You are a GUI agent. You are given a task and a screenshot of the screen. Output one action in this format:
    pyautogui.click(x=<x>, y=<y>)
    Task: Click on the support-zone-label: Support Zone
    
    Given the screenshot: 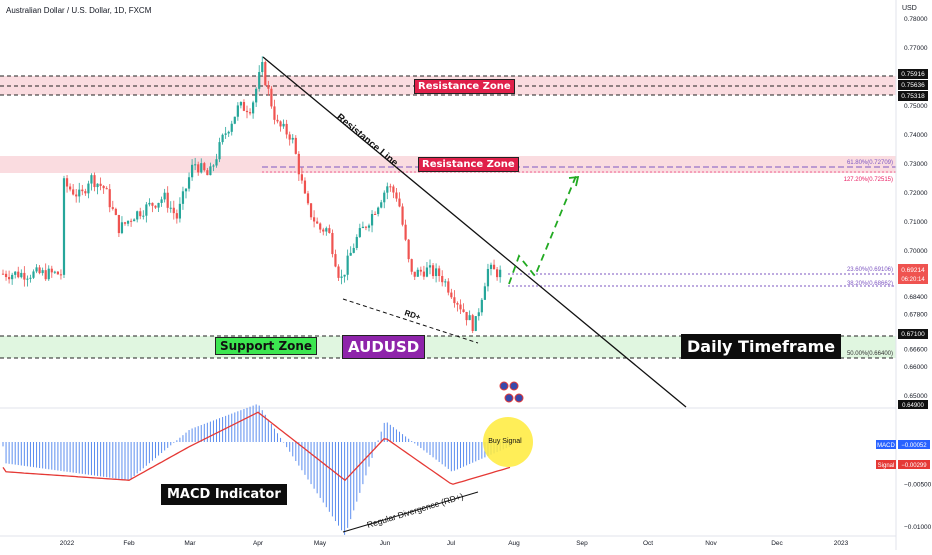 What is the action you would take?
    pyautogui.click(x=266, y=346)
    